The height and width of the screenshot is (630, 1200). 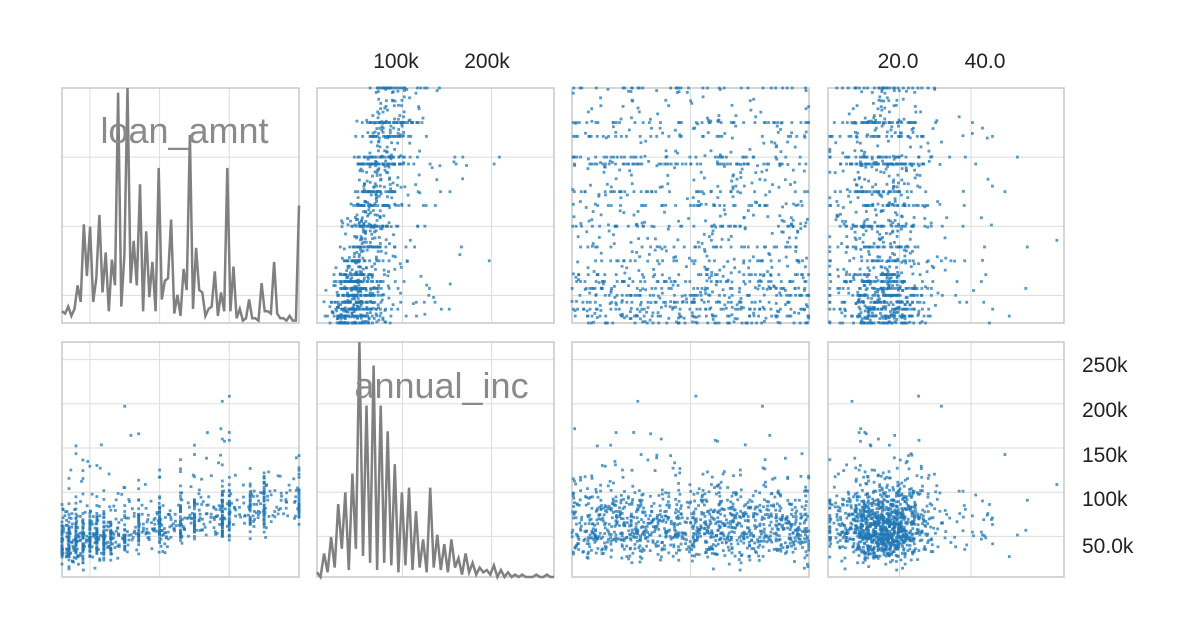 I want to click on density-line-annual-inc, so click(x=434, y=461).